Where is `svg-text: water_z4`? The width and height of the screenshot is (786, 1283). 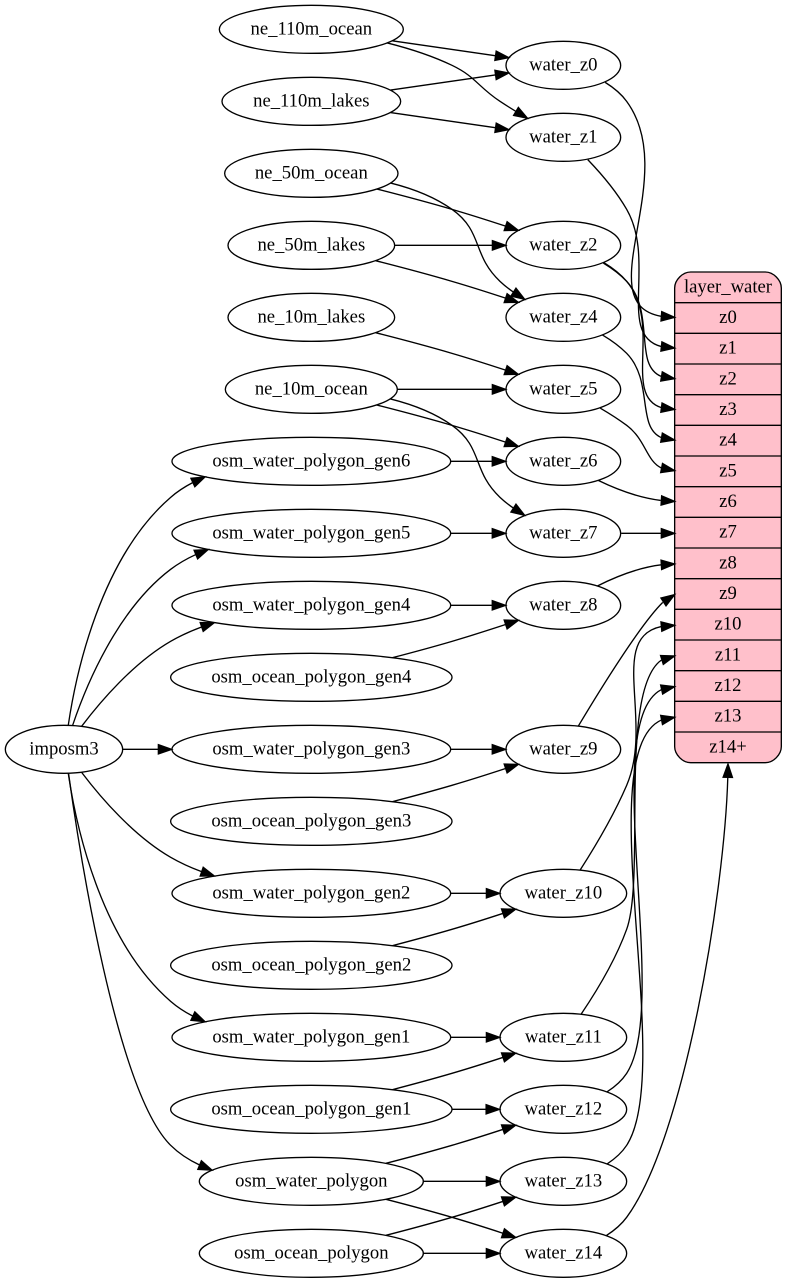 svg-text: water_z4 is located at coordinates (563, 316).